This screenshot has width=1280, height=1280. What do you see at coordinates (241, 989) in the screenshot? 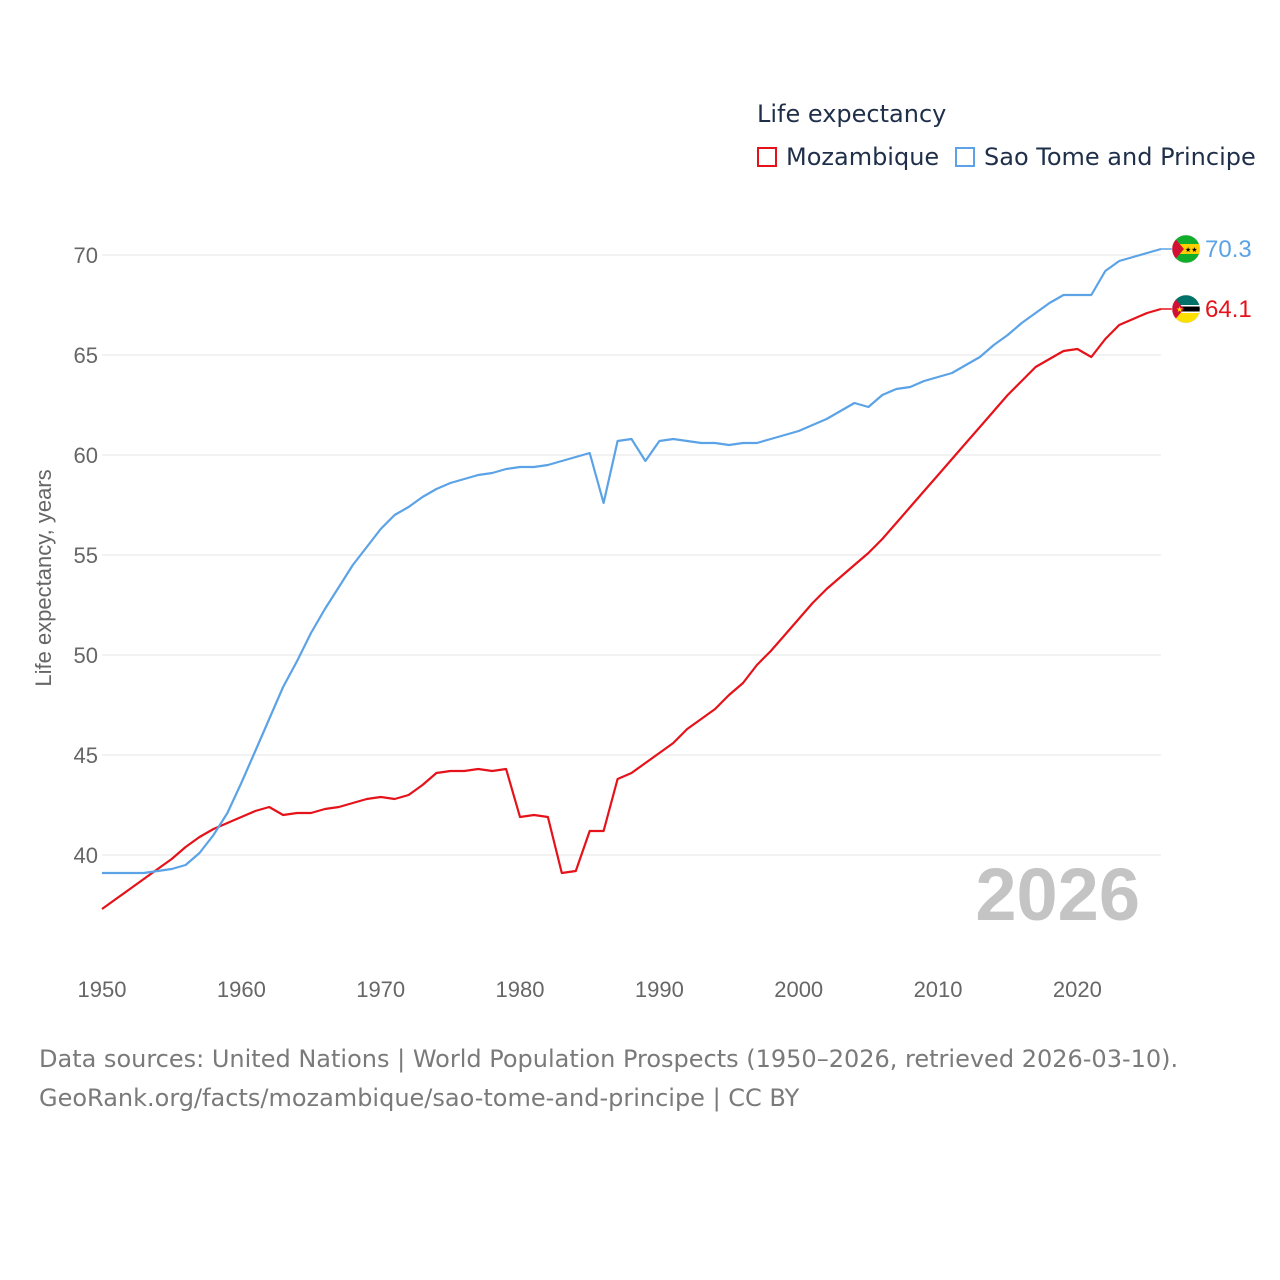
I see `x-tick-label: 1960` at bounding box center [241, 989].